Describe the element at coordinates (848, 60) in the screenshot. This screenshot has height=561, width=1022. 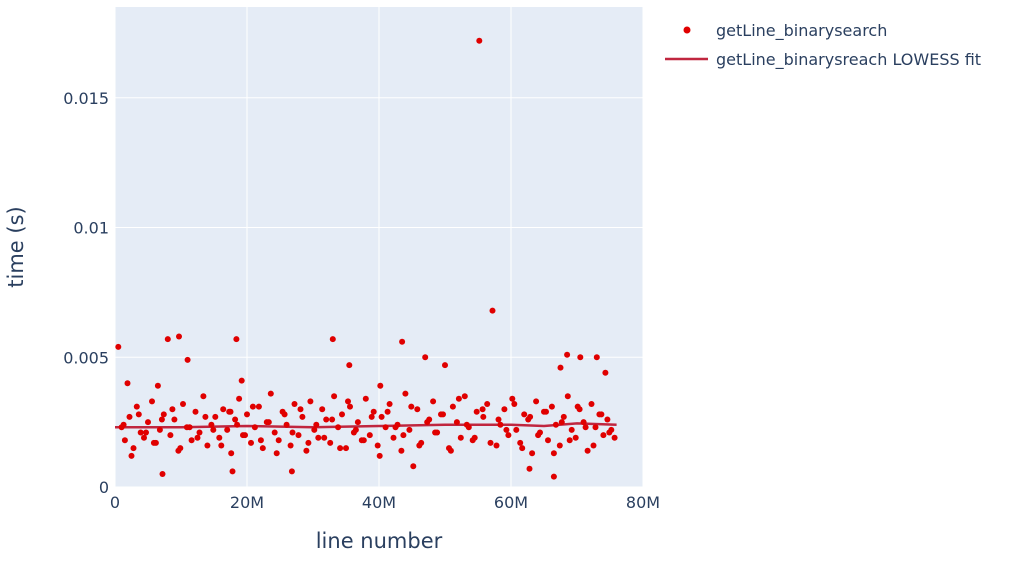
I see `legend-label-fit: getLine_binarysreach LOWESS fit` at that location.